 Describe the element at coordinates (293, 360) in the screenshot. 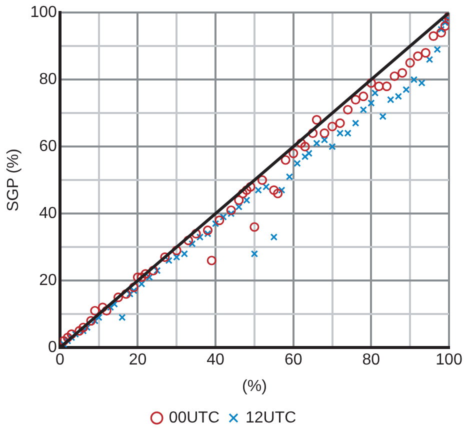

I see `x-tick-label: 60` at that location.